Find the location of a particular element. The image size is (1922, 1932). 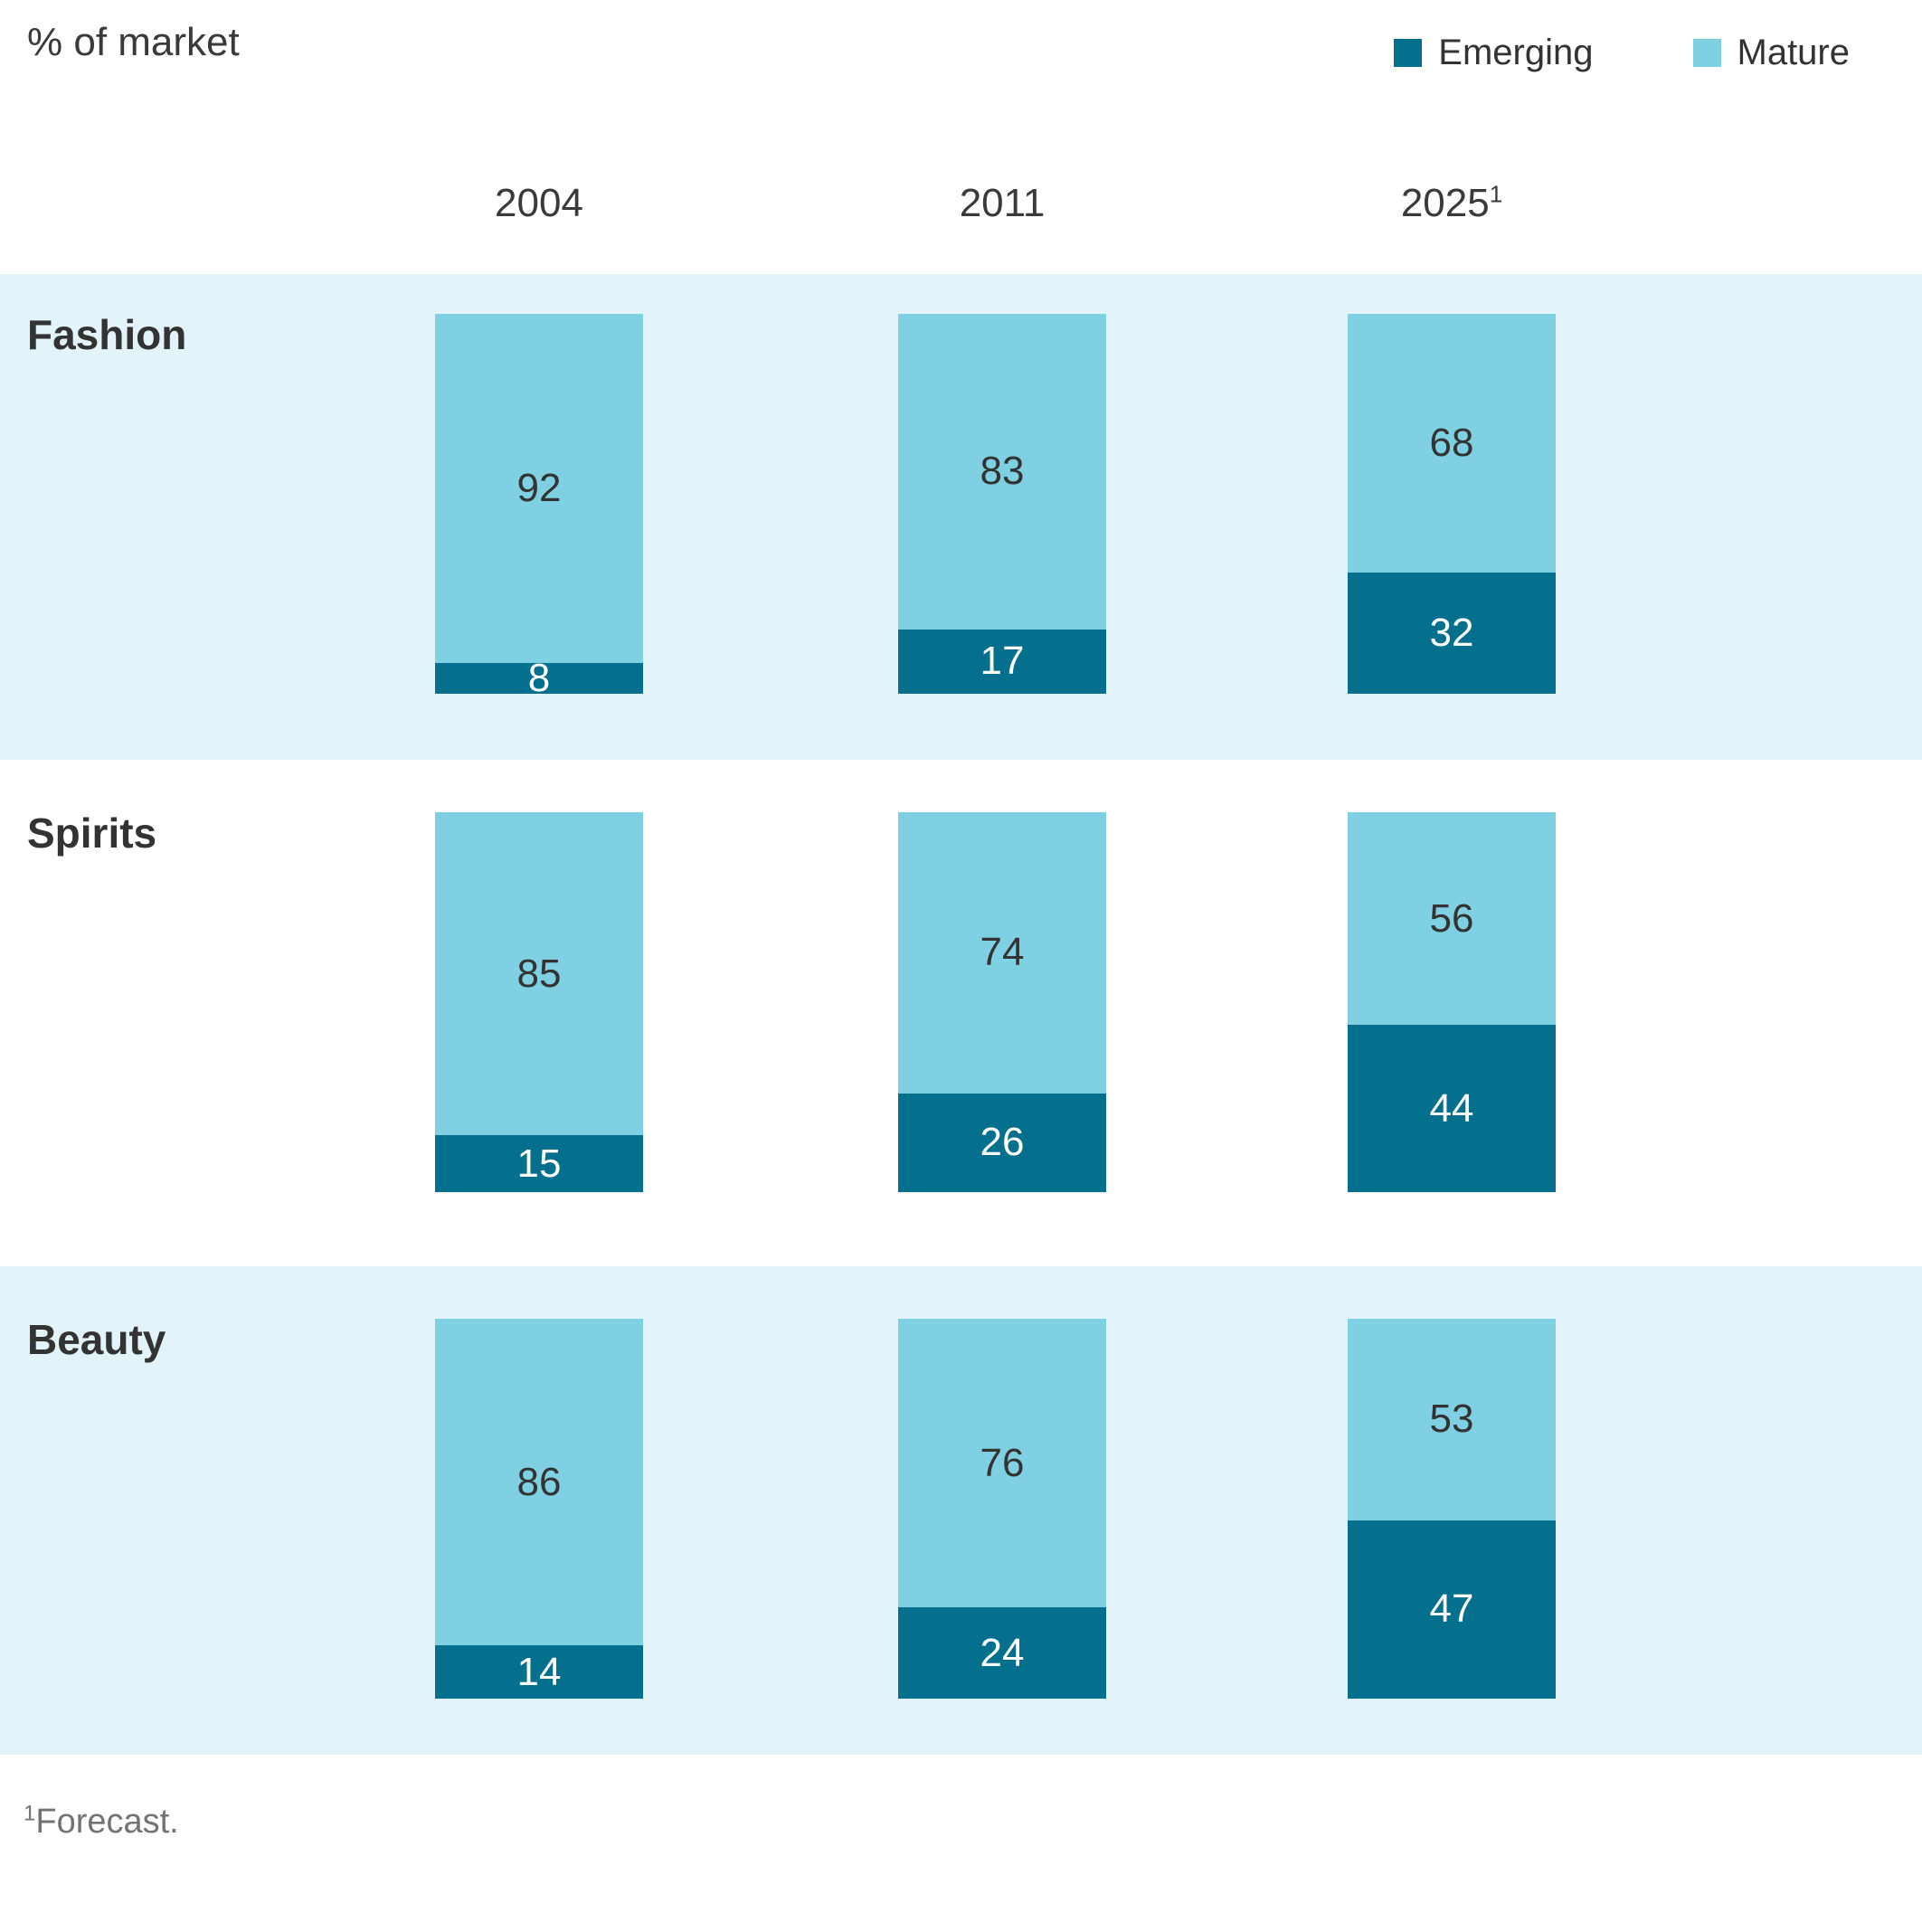

bar-beauty-2025: 53 47 is located at coordinates (1452, 1509).